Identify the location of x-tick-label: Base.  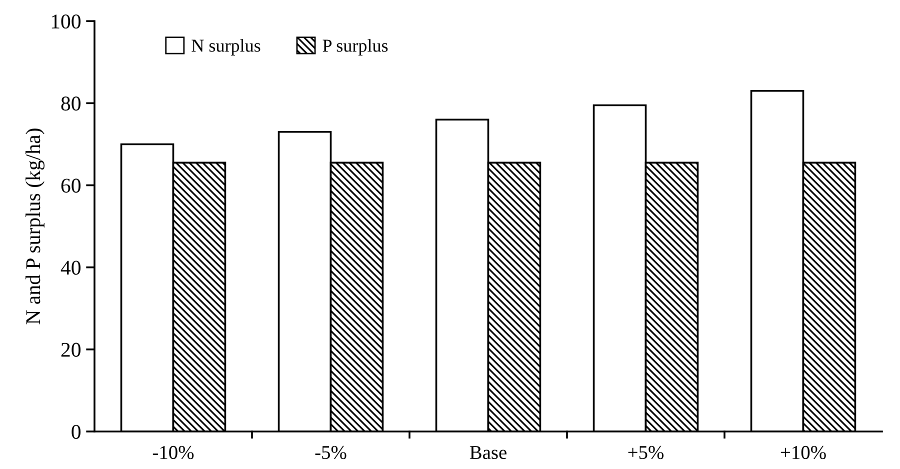
(488, 453).